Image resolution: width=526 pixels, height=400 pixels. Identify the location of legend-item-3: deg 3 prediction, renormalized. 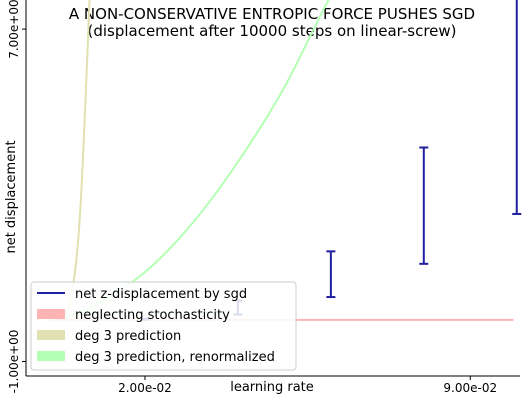
(156, 357).